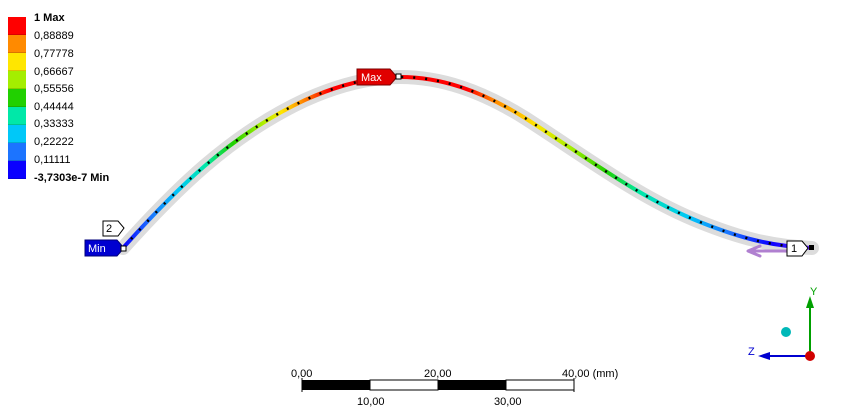 The image size is (843, 414). What do you see at coordinates (72, 178) in the screenshot?
I see `legend-label-min: -3,7303e-7 Min` at bounding box center [72, 178].